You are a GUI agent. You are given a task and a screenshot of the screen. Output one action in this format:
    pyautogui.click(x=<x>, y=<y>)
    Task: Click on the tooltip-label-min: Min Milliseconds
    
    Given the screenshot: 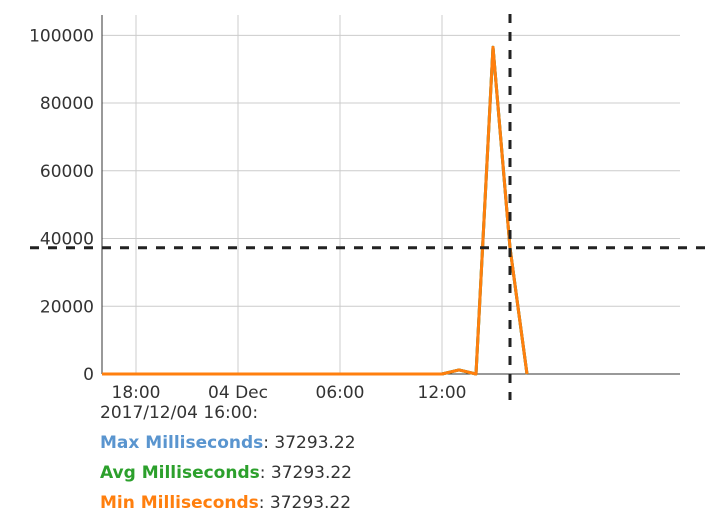 What is the action you would take?
    pyautogui.click(x=179, y=503)
    